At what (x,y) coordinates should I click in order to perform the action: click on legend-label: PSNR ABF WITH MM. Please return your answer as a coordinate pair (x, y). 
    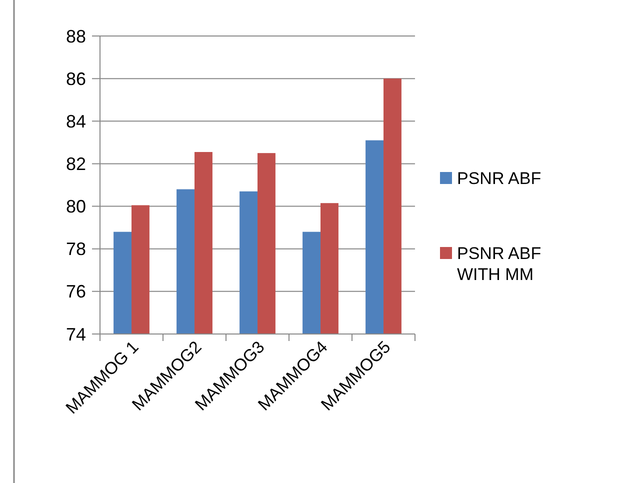
    Looking at the image, I should click on (499, 264).